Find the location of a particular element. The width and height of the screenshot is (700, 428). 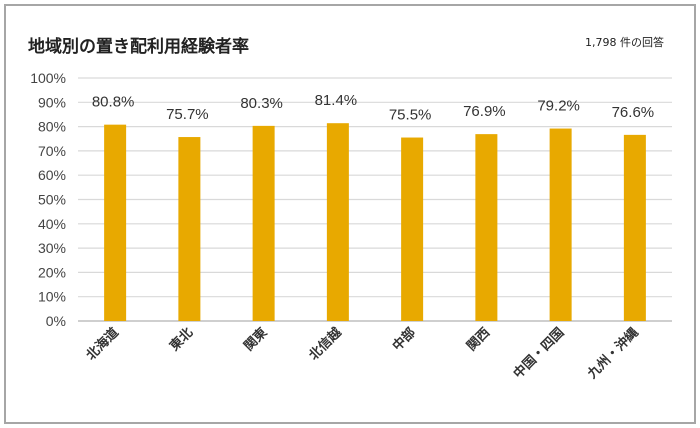

y-tick-label: 20% is located at coordinates (52, 272).